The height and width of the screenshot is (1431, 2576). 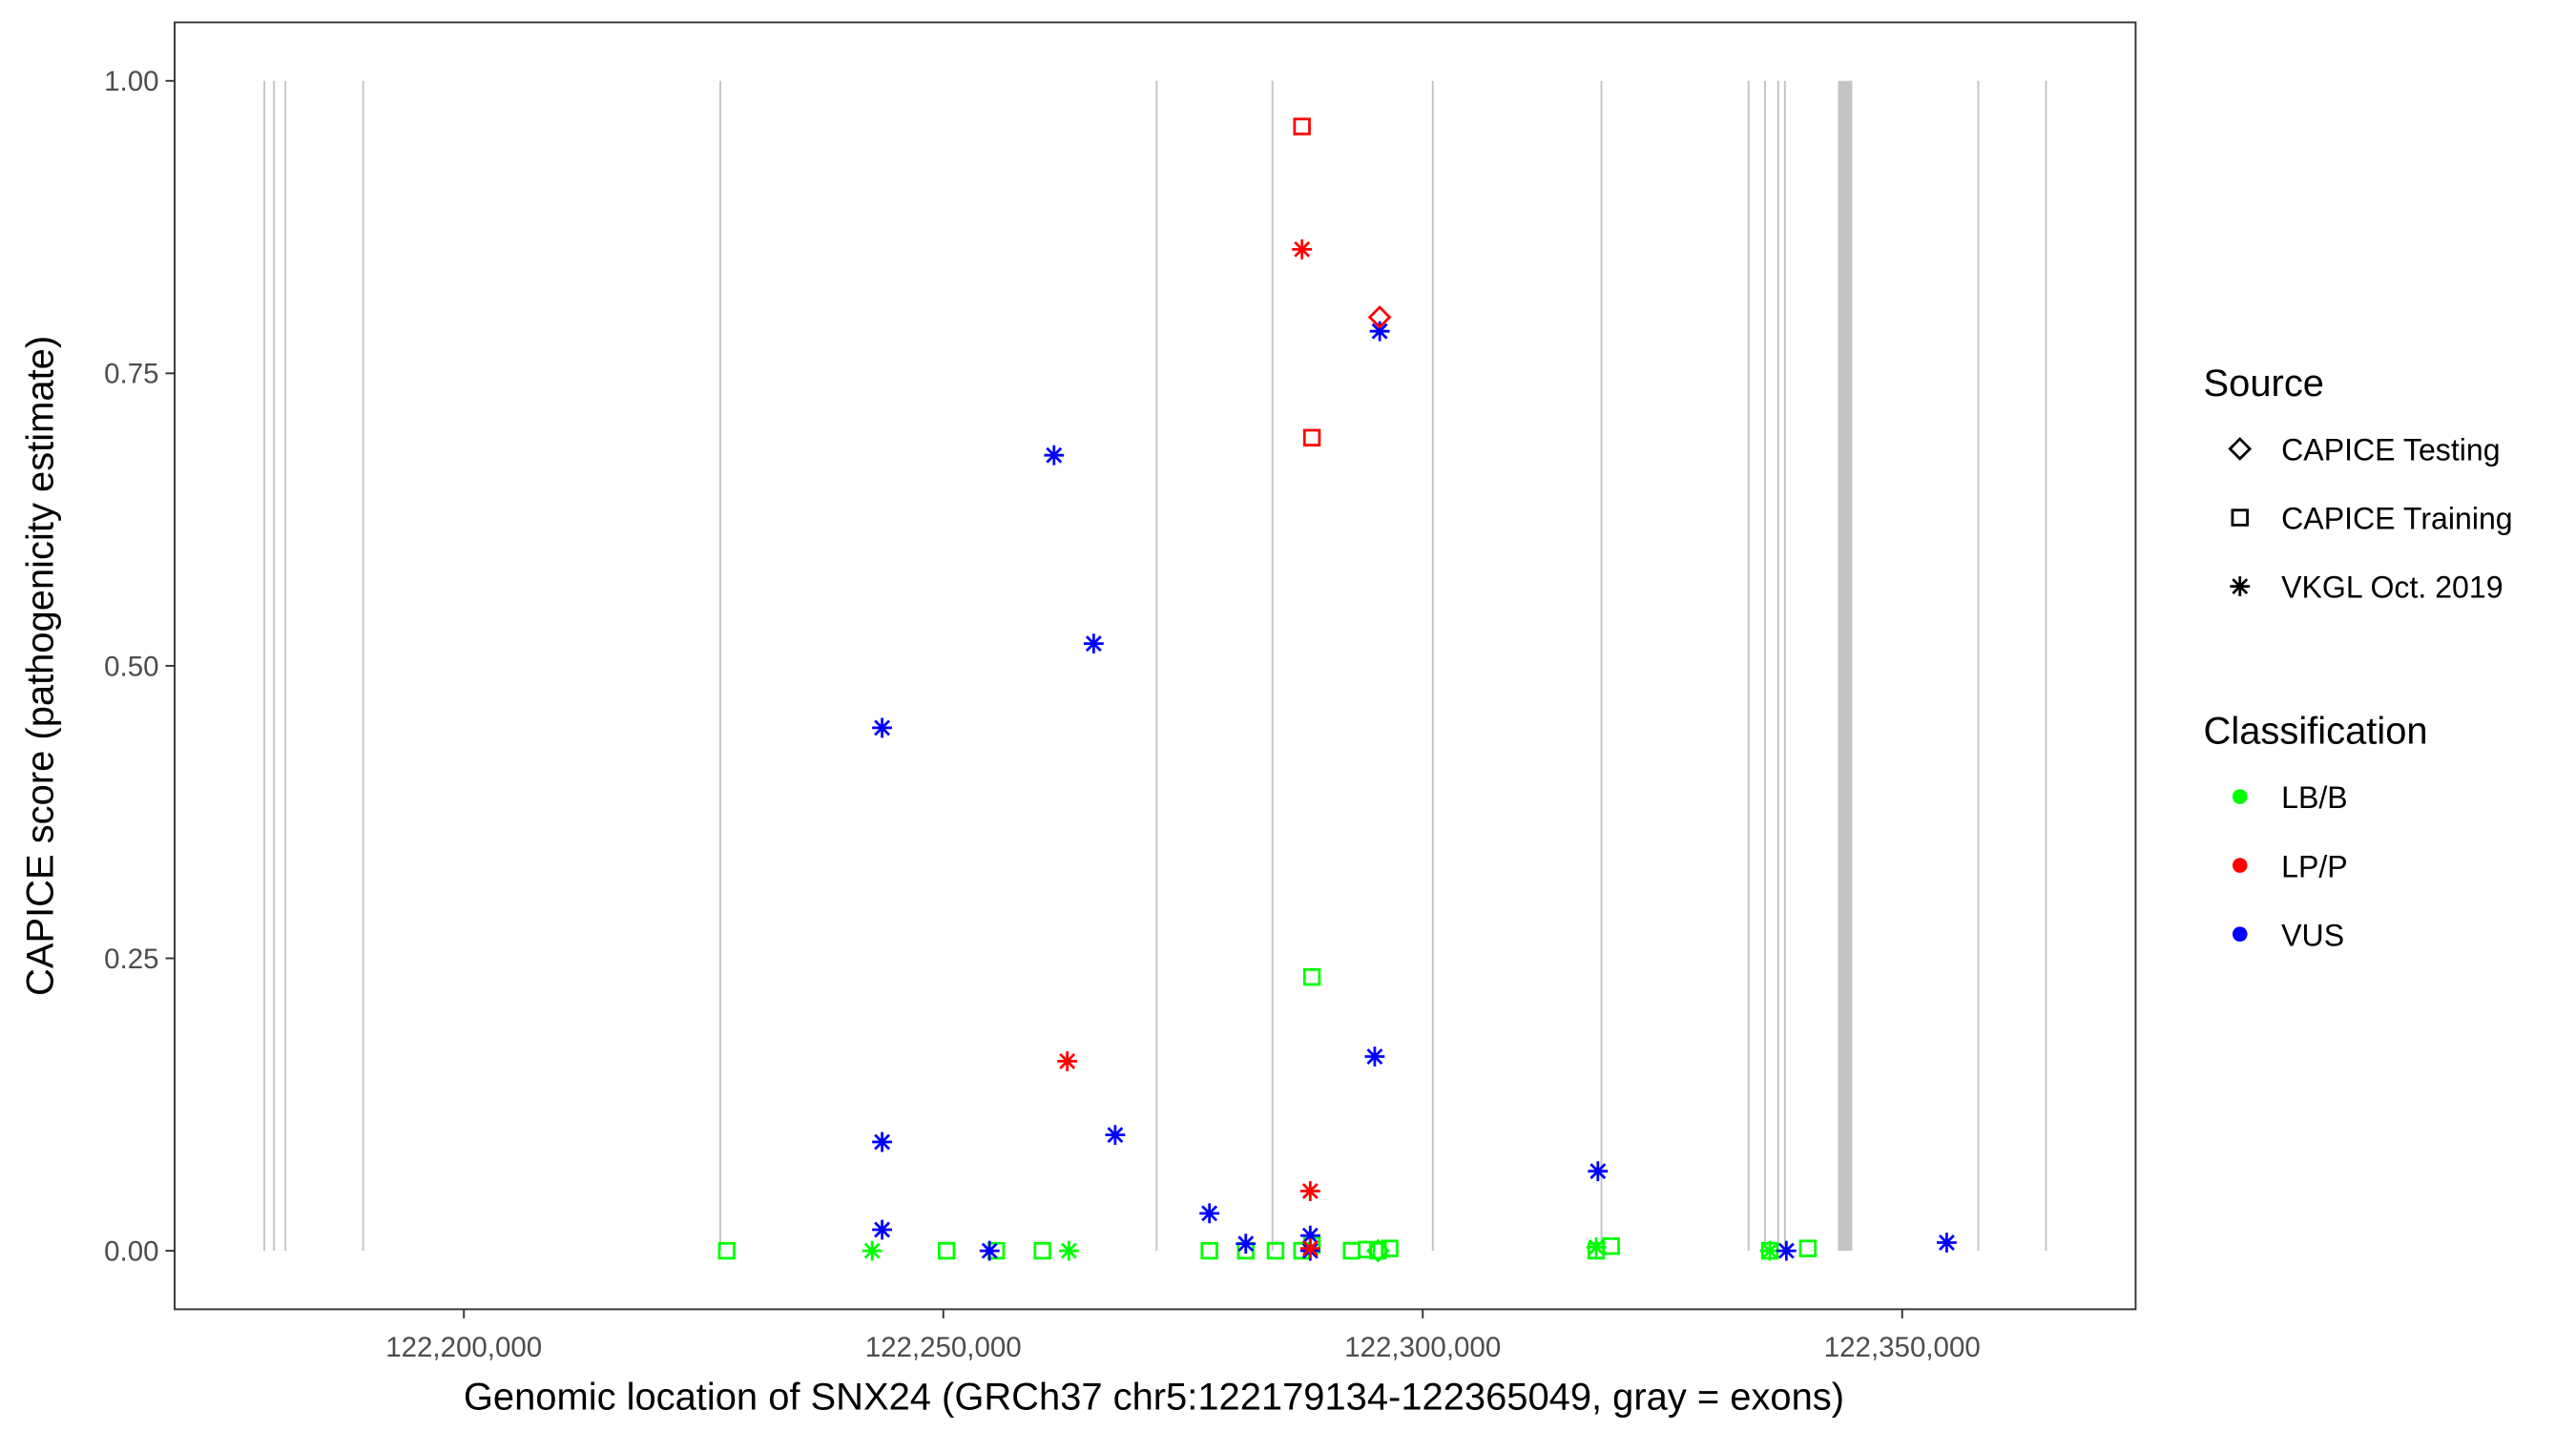 What do you see at coordinates (131, 81) in the screenshot?
I see `y-tick-label: 1.00` at bounding box center [131, 81].